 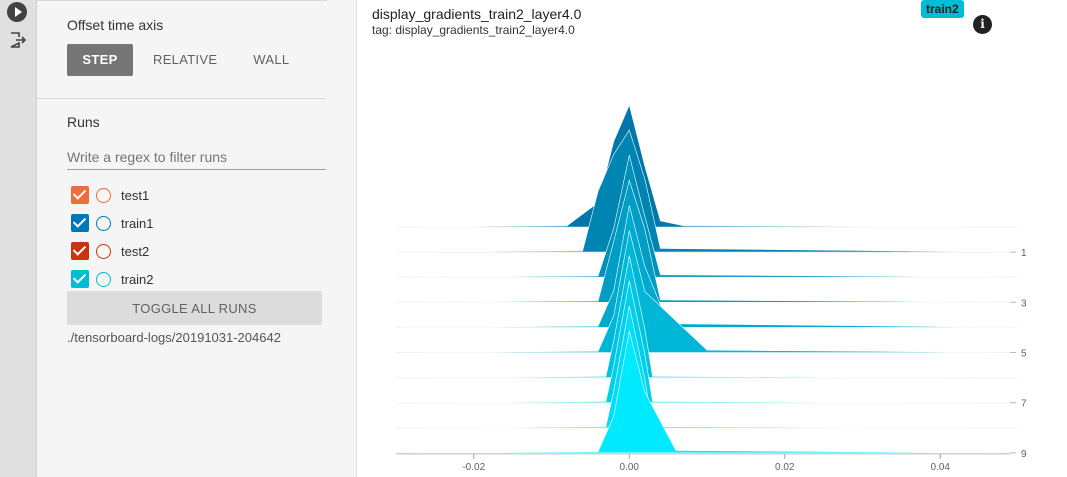 What do you see at coordinates (941, 467) in the screenshot?
I see `x-tick-label: 0.04` at bounding box center [941, 467].